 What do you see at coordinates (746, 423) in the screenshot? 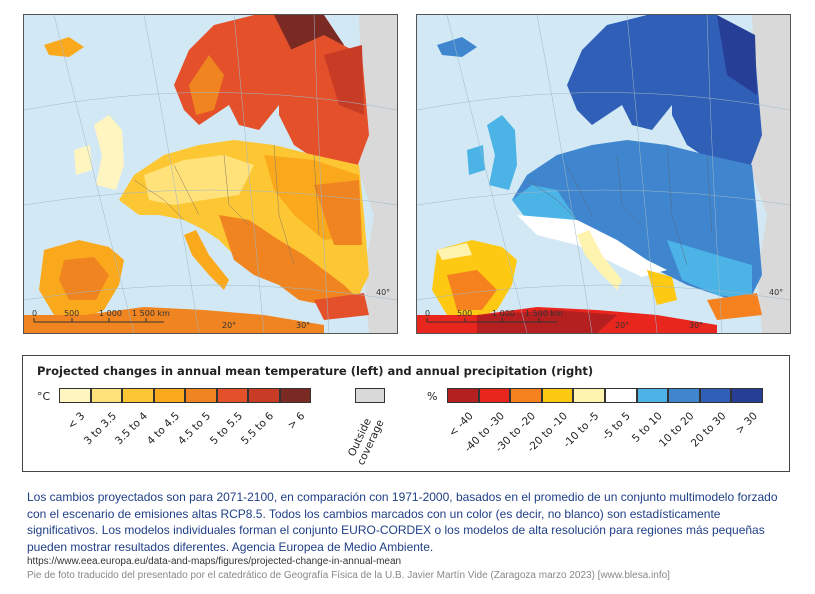
I see `precipitation-class-label: > 30` at bounding box center [746, 423].